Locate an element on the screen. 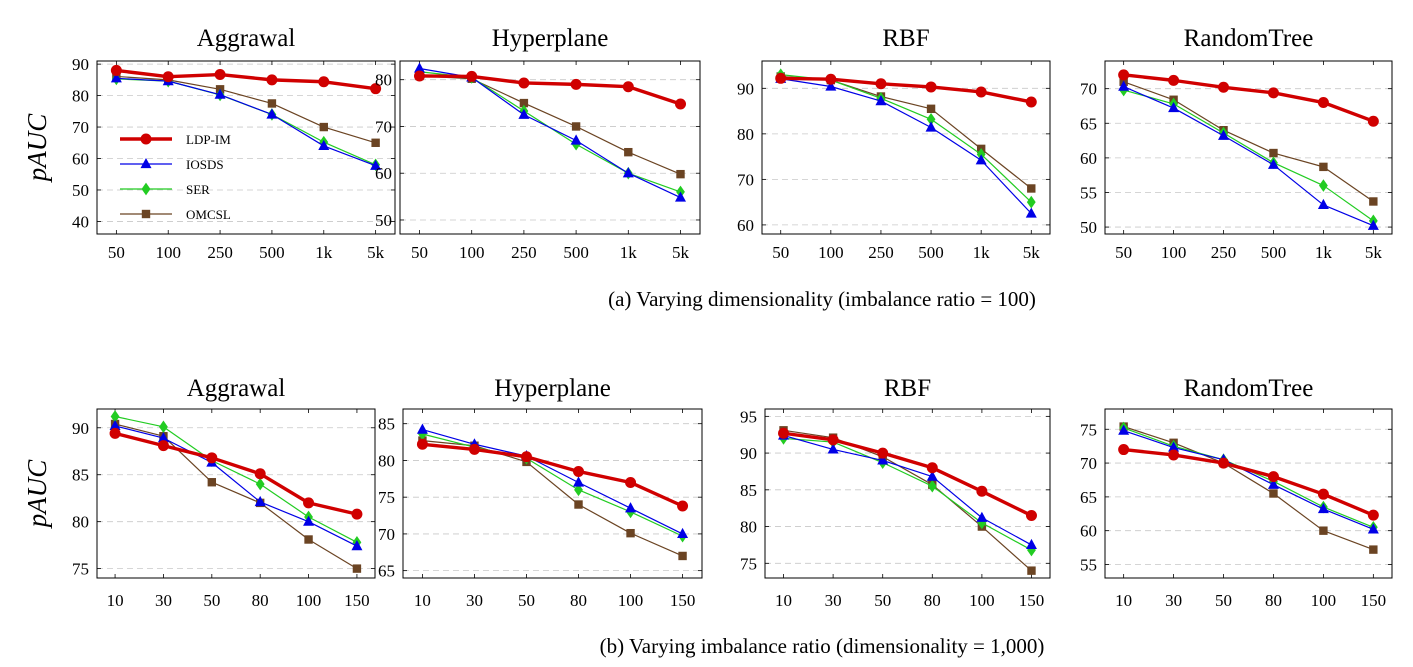 This screenshot has width=1413, height=667. y-tick-label: 75 is located at coordinates (748, 563).